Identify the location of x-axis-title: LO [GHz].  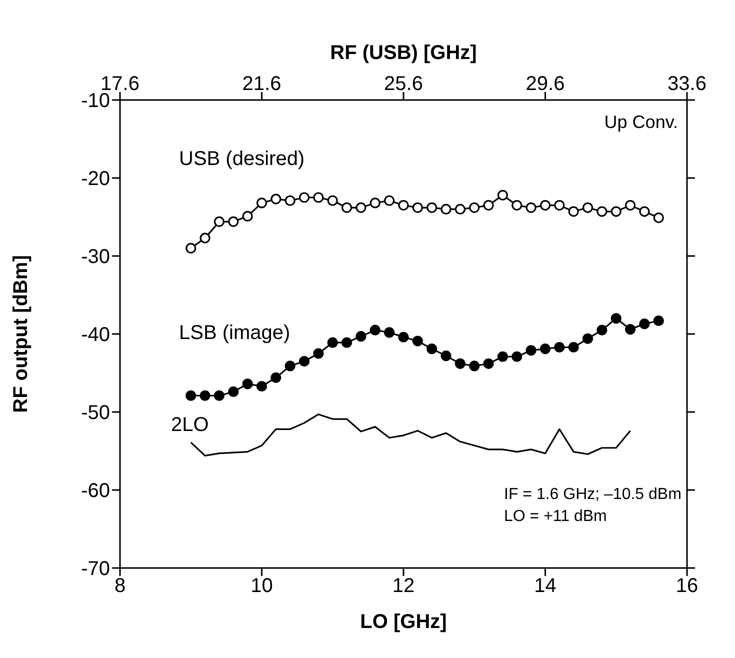
(403, 622).